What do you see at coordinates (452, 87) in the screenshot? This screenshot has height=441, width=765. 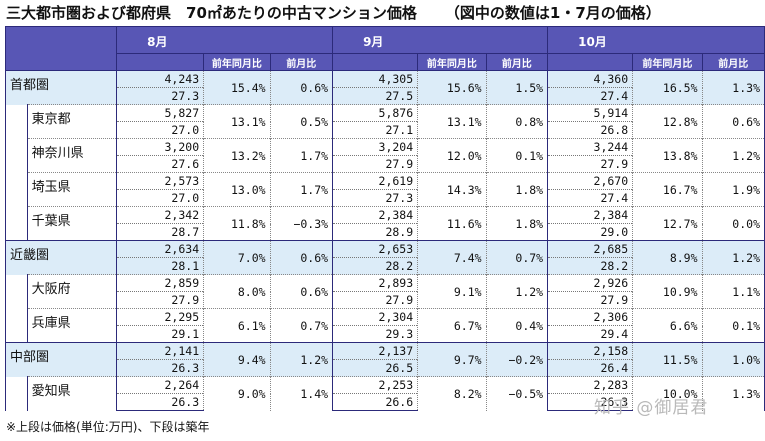 I see `yoy-cell: 15.6%` at bounding box center [452, 87].